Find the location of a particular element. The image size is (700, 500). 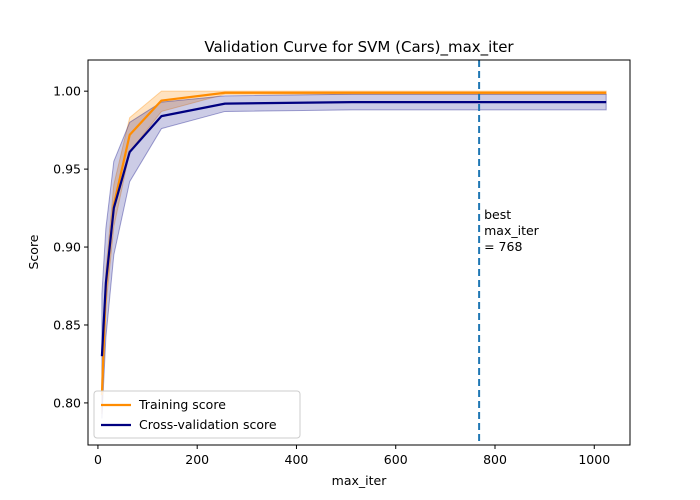

annotation-line: = 768 is located at coordinates (503, 246).